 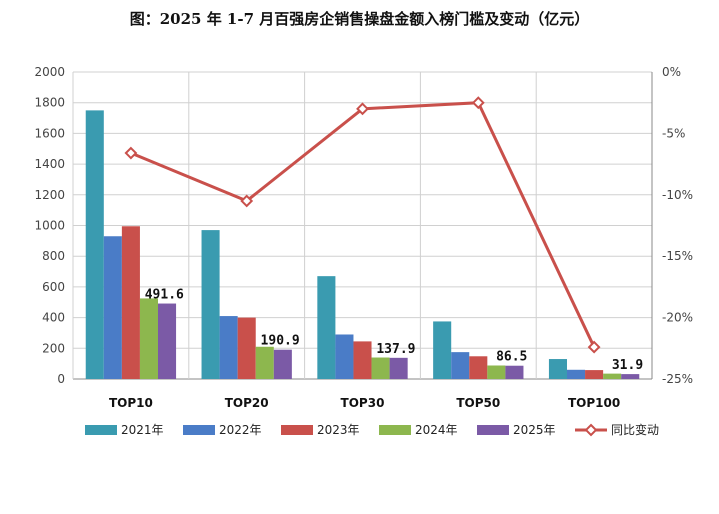 I want to click on y-tick-label: 1200, so click(x=49, y=195).